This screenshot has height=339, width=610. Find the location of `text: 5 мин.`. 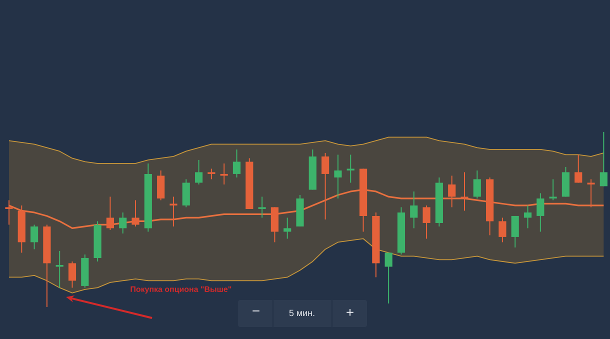

text: 5 мин. is located at coordinates (301, 313).